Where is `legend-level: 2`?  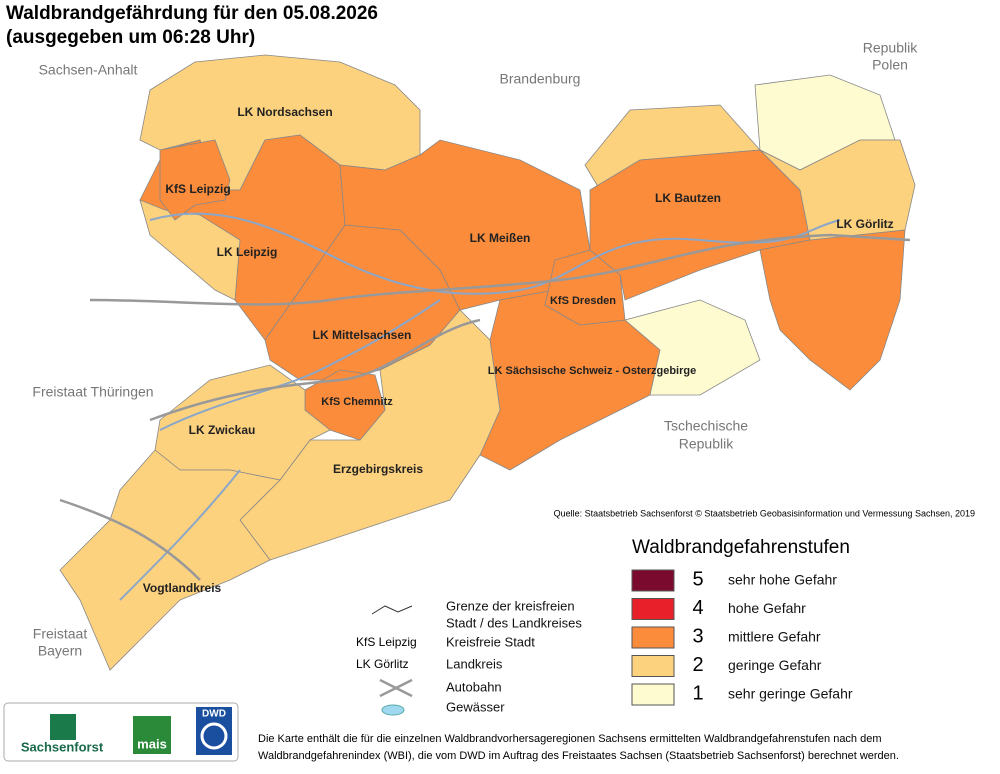
legend-level: 2 is located at coordinates (697, 665).